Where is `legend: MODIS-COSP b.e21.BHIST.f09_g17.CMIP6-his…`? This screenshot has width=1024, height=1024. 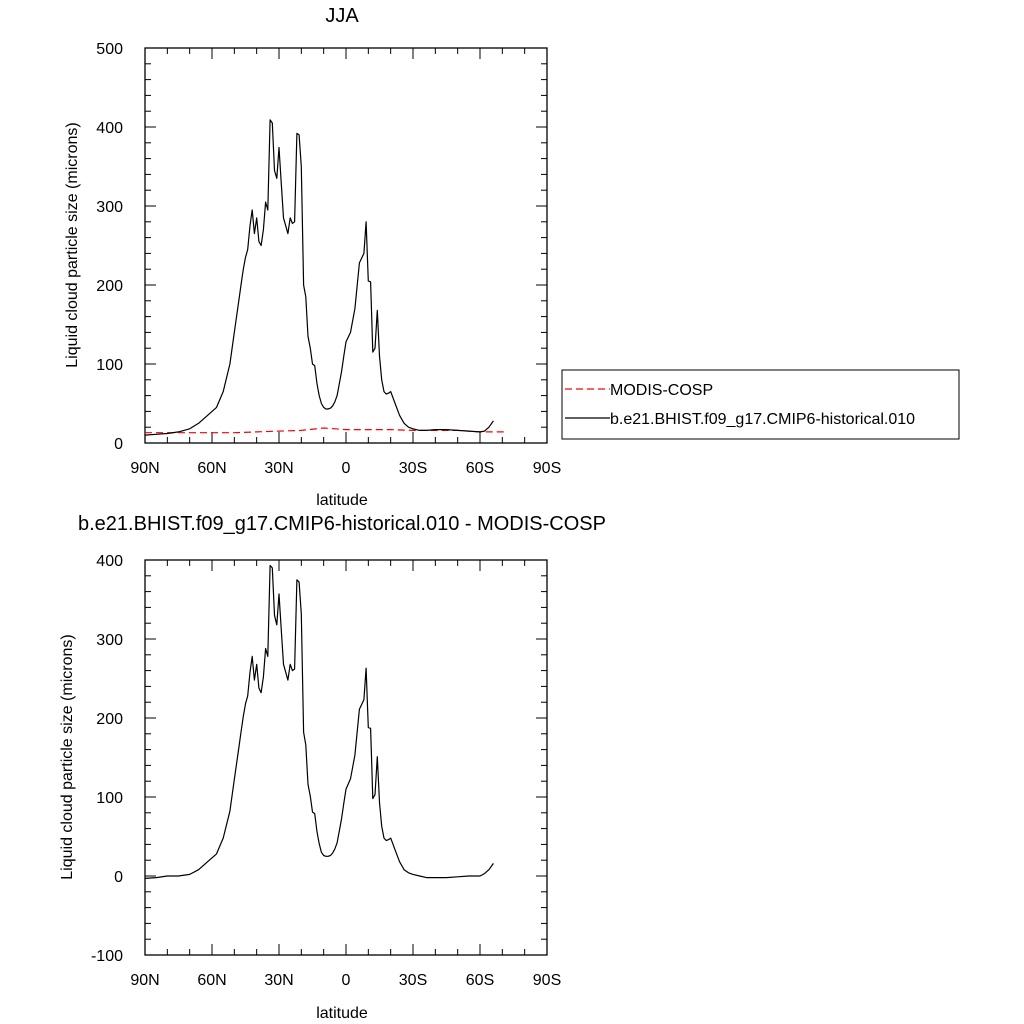
legend: MODIS-COSP b.e21.BHIST.f09_g17.CMIP6-his… is located at coordinates (760, 404).